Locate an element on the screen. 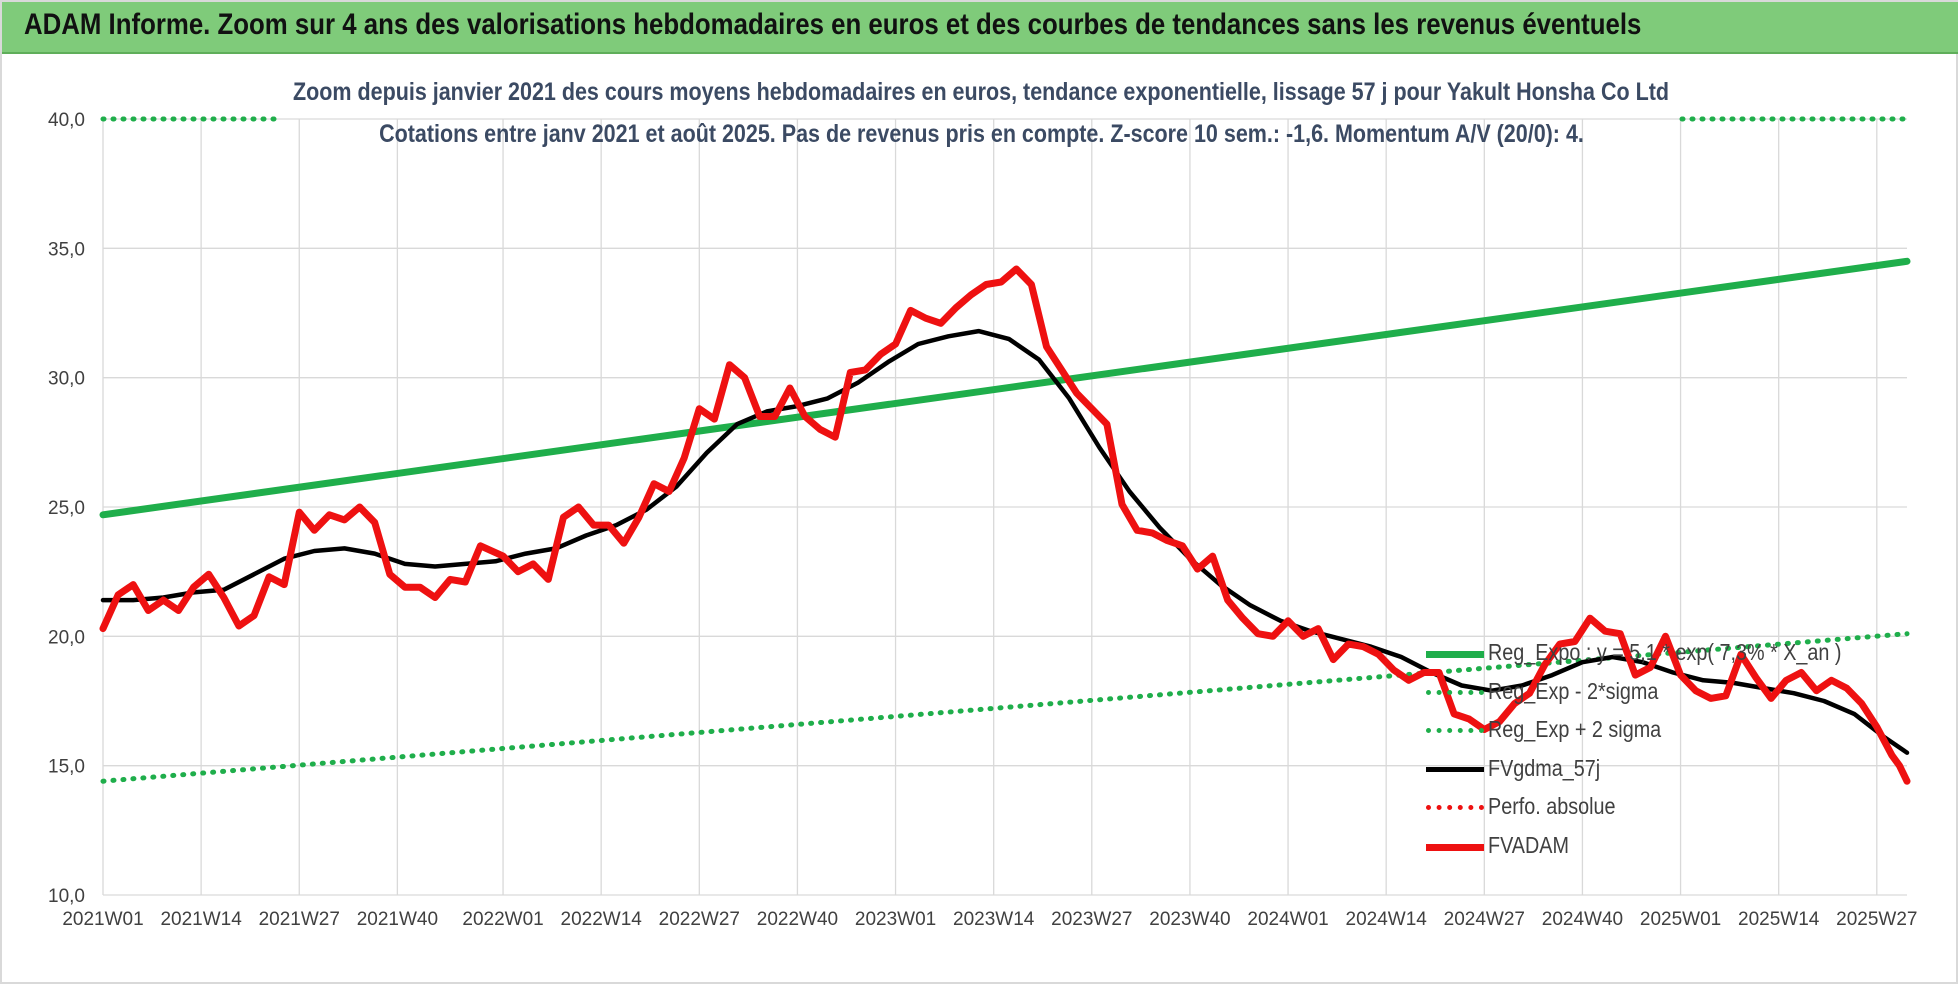 Image resolution: width=1958 pixels, height=984 pixels. legend-item: Reg_Exp - 2*sigma is located at coordinates (1646, 693).